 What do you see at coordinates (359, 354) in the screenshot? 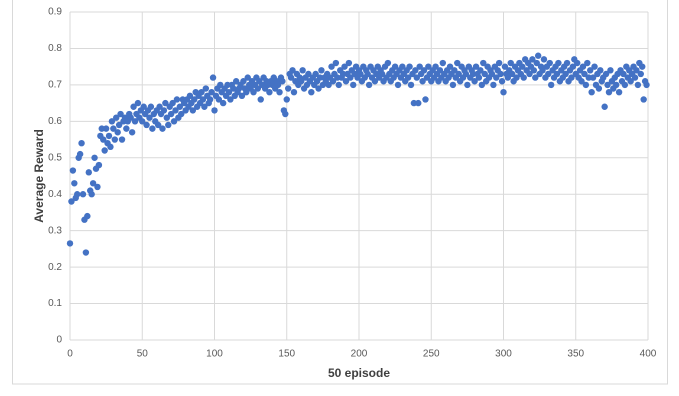
I see `x-tick-label: 200` at bounding box center [359, 354].